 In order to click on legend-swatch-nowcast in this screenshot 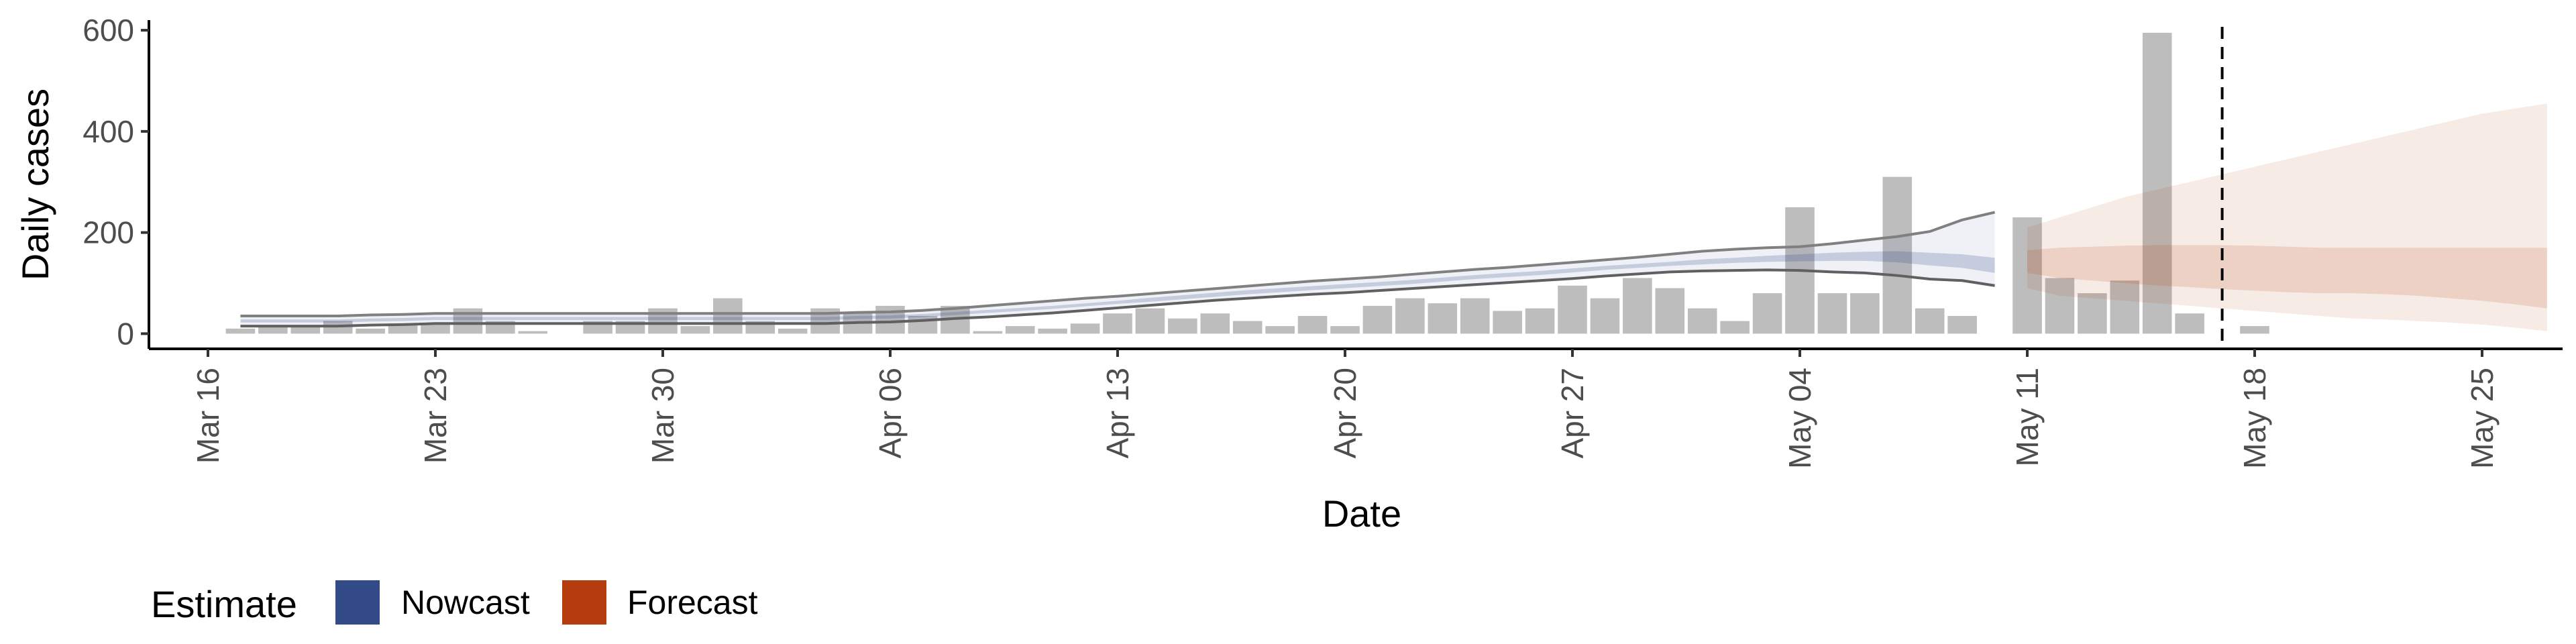, I will do `click(357, 602)`.